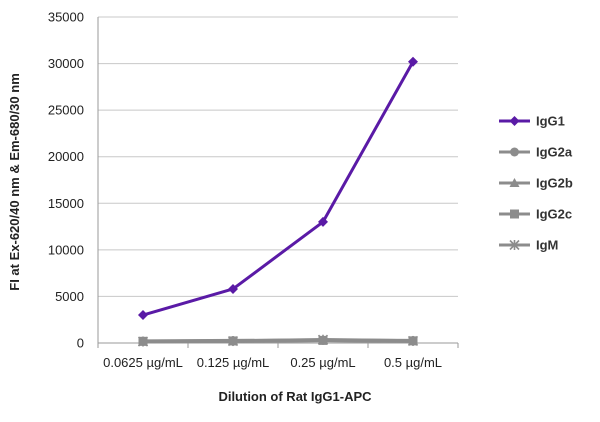 Image resolution: width=600 pixels, height=422 pixels. I want to click on legend-label: IgG2c, so click(554, 214).